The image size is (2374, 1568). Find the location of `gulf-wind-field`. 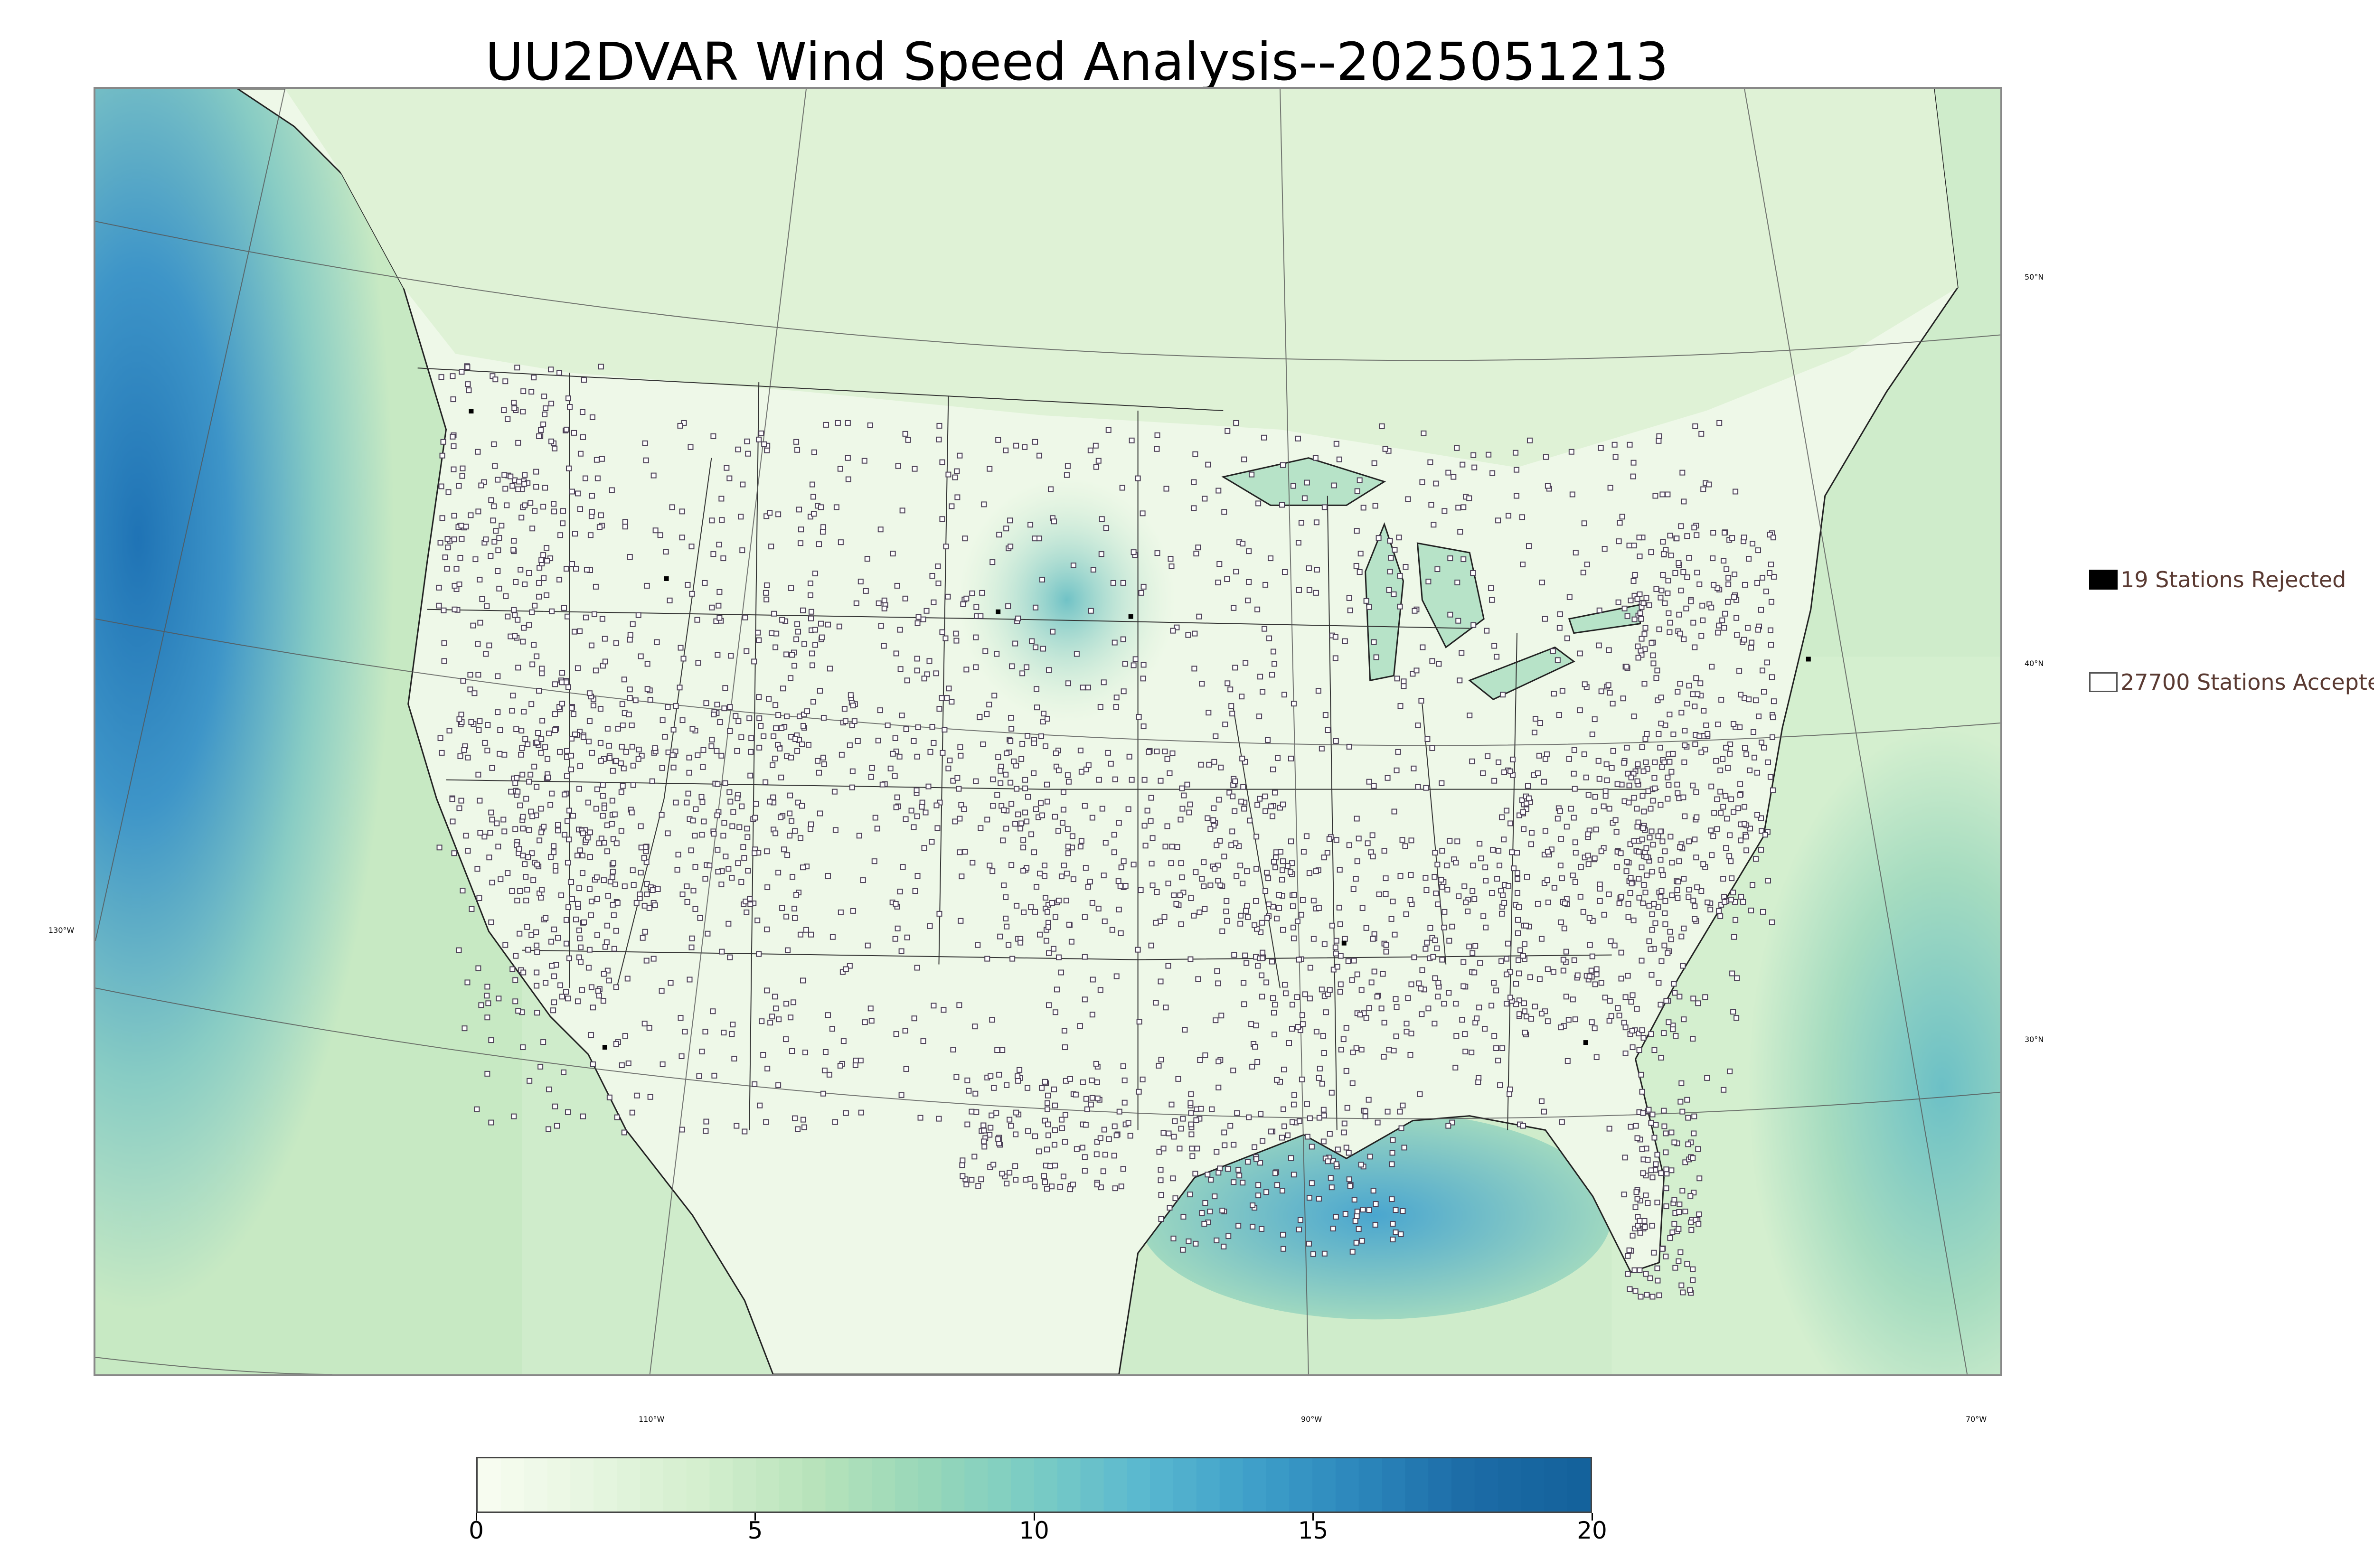

gulf-wind-field is located at coordinates (1375, 1216).